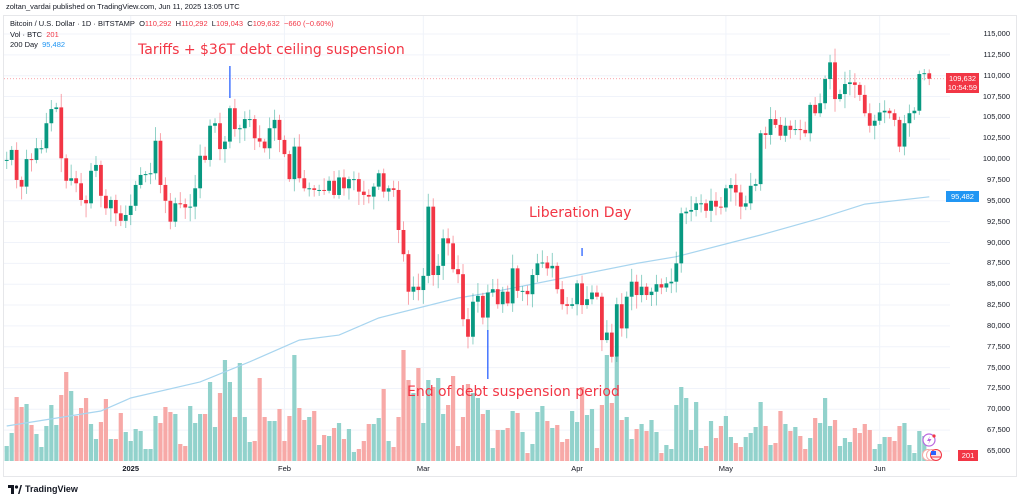 The height and width of the screenshot is (497, 1024). I want to click on legend-volume-label: Vol · BTC, so click(26, 34).